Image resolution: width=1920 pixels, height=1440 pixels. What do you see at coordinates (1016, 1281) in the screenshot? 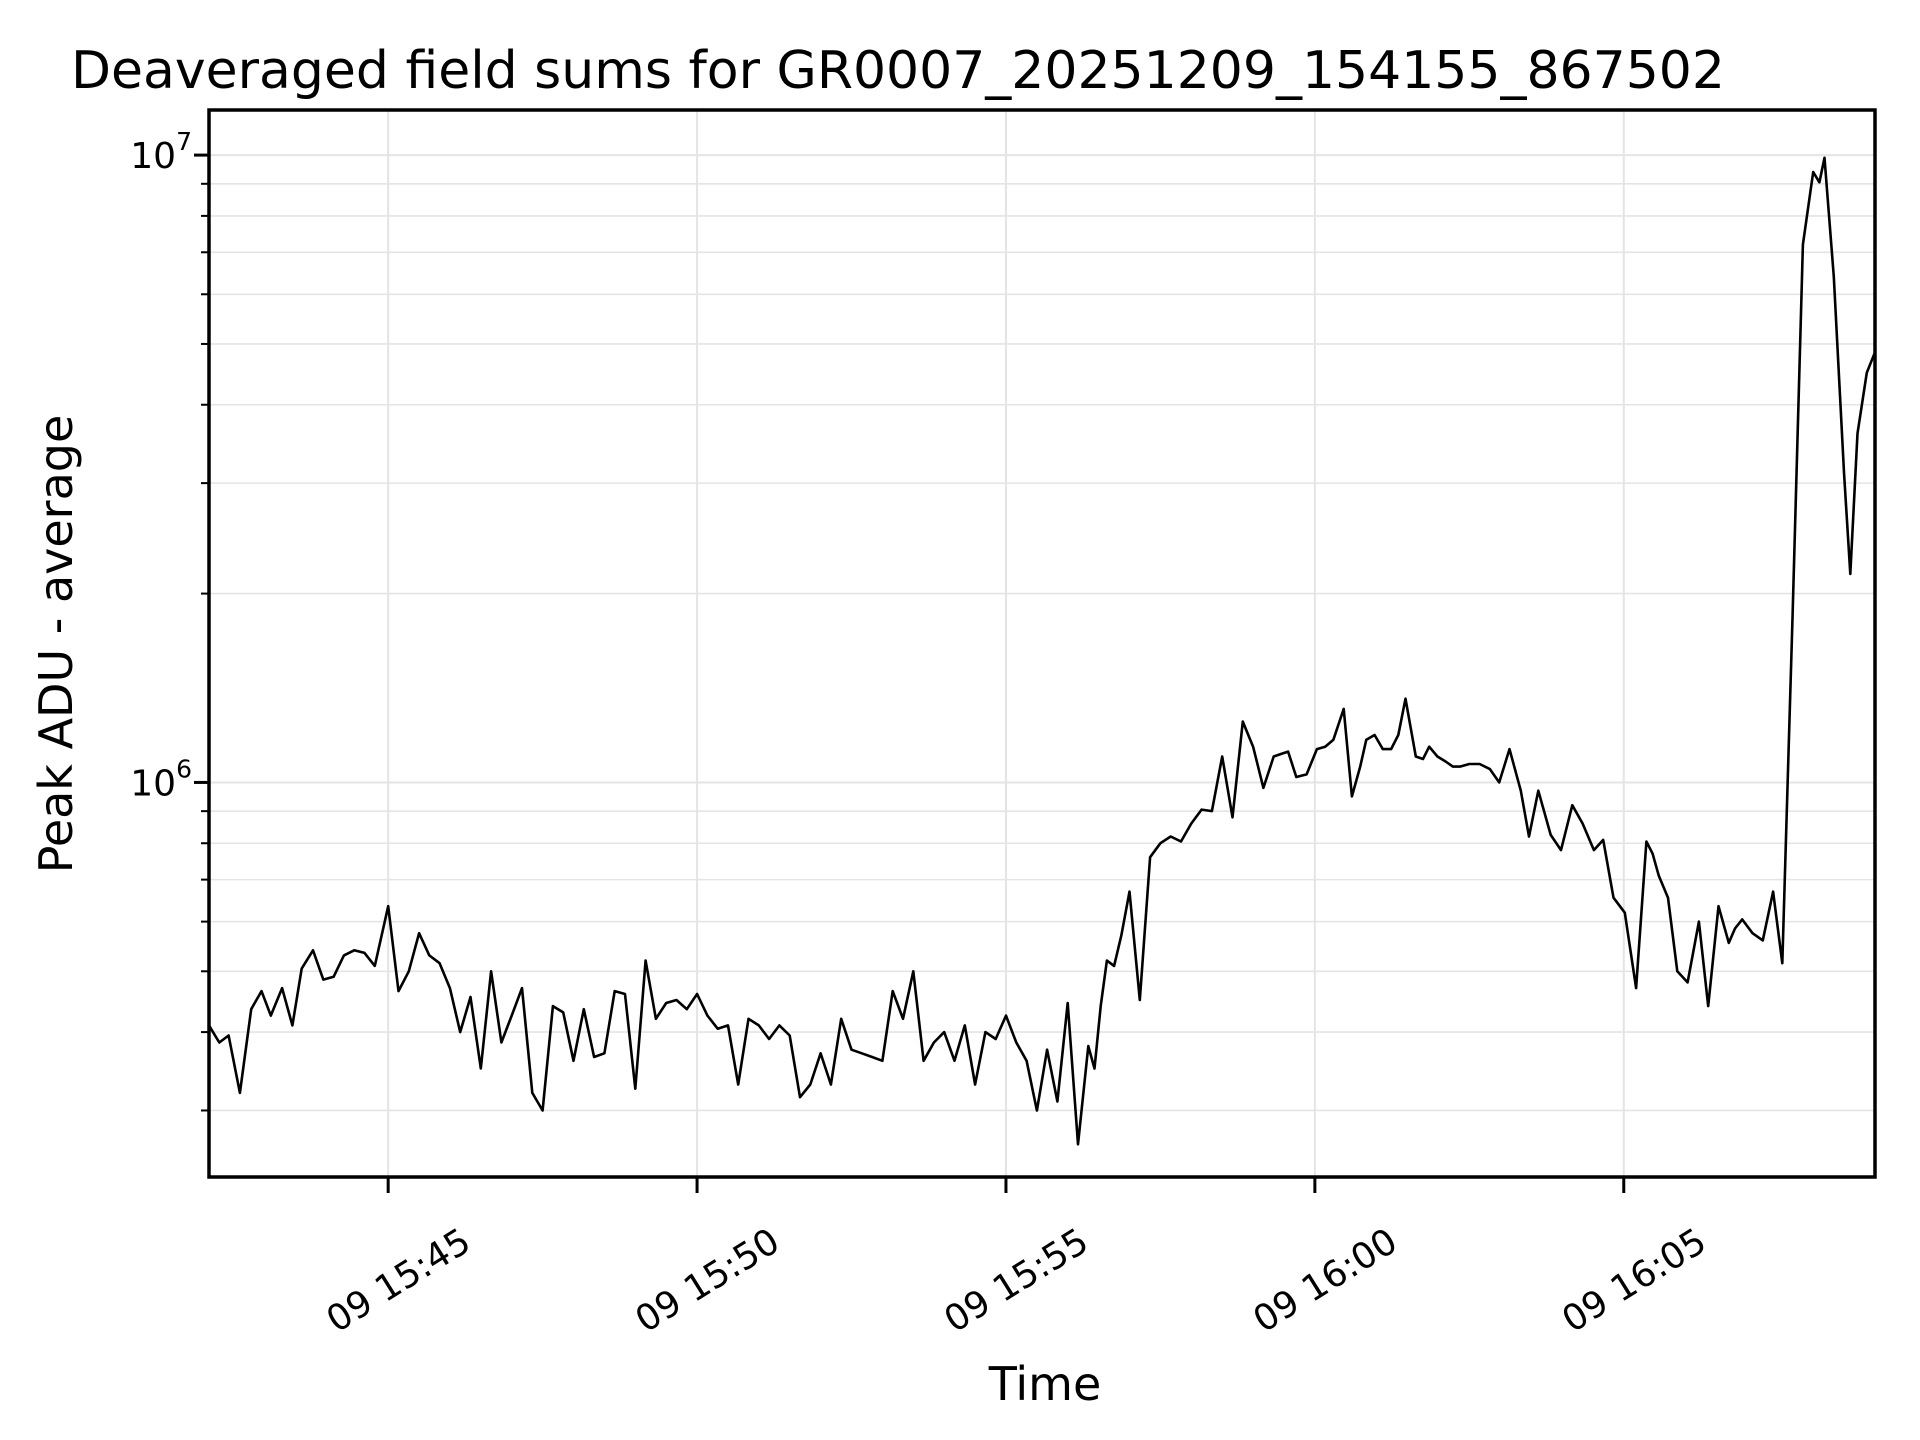
I see `x-tick-label: 09 15:55` at bounding box center [1016, 1281].